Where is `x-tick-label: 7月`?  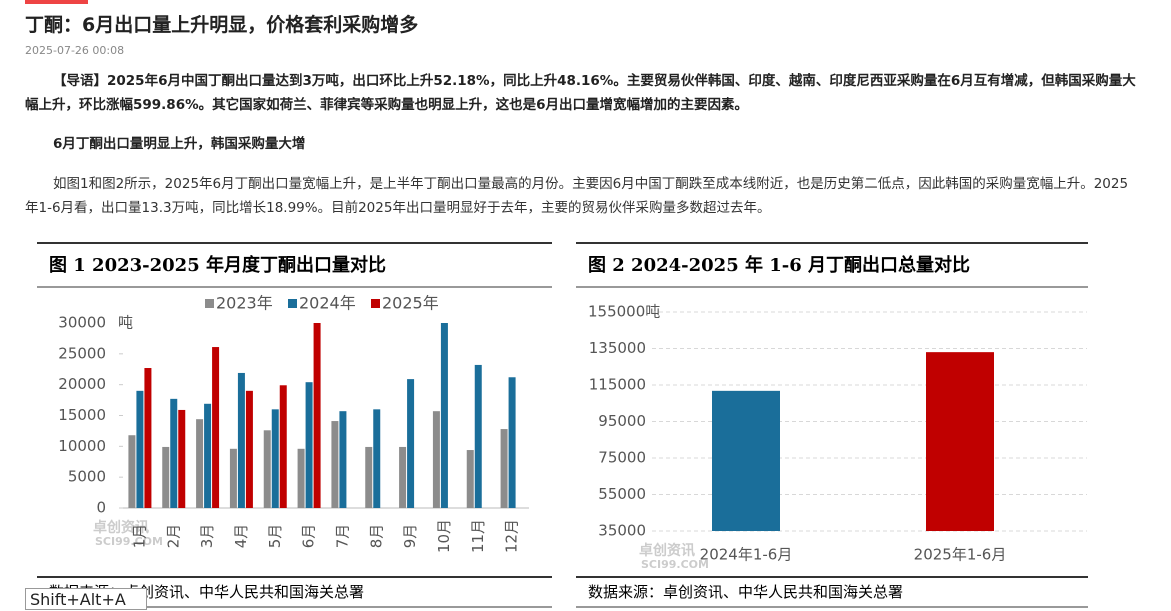
x-tick-label: 7月 is located at coordinates (342, 536).